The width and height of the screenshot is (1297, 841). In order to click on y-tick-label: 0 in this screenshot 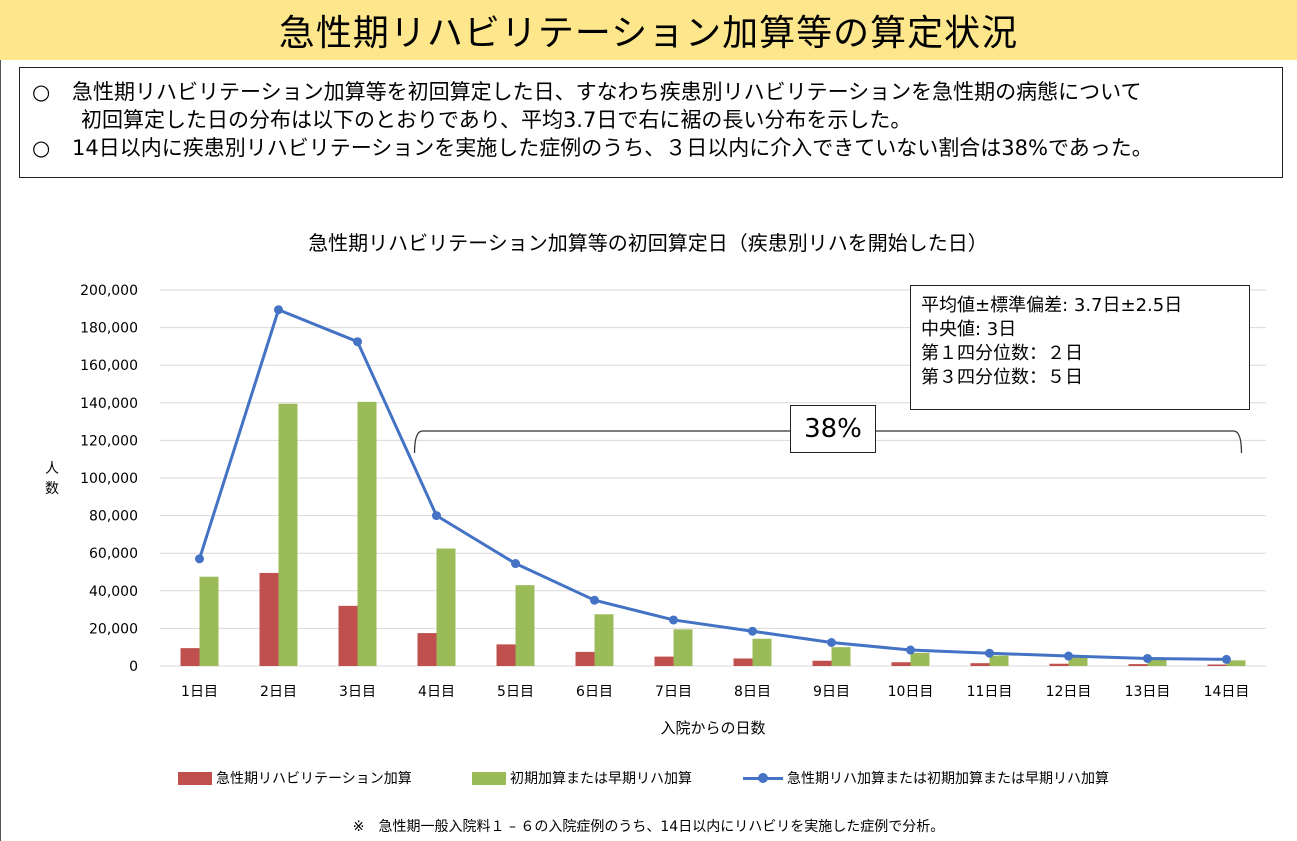, I will do `click(133, 667)`.